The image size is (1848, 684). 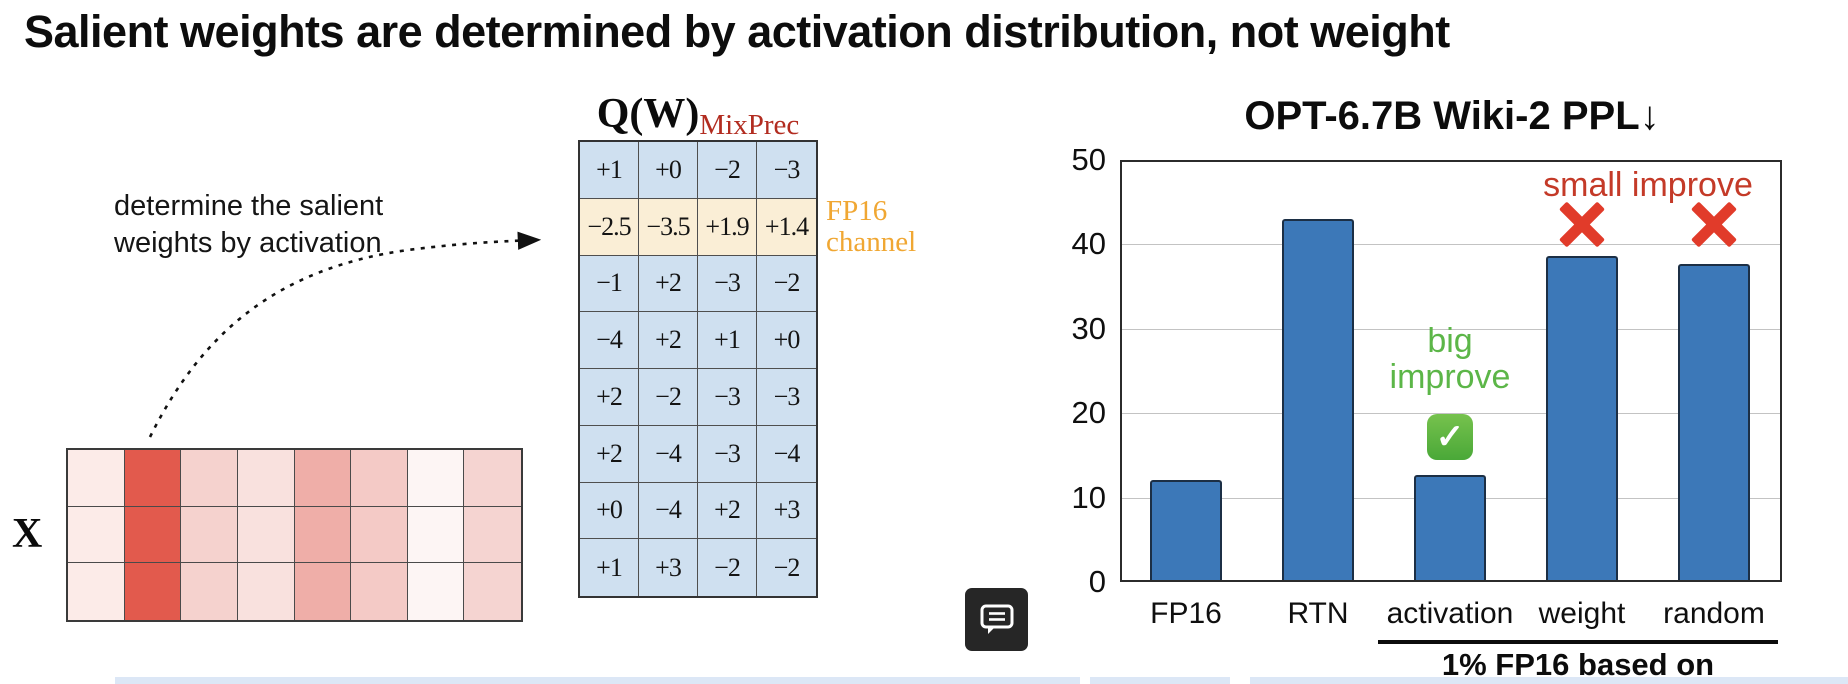 I want to click on bar-RTN, so click(x=1318, y=399).